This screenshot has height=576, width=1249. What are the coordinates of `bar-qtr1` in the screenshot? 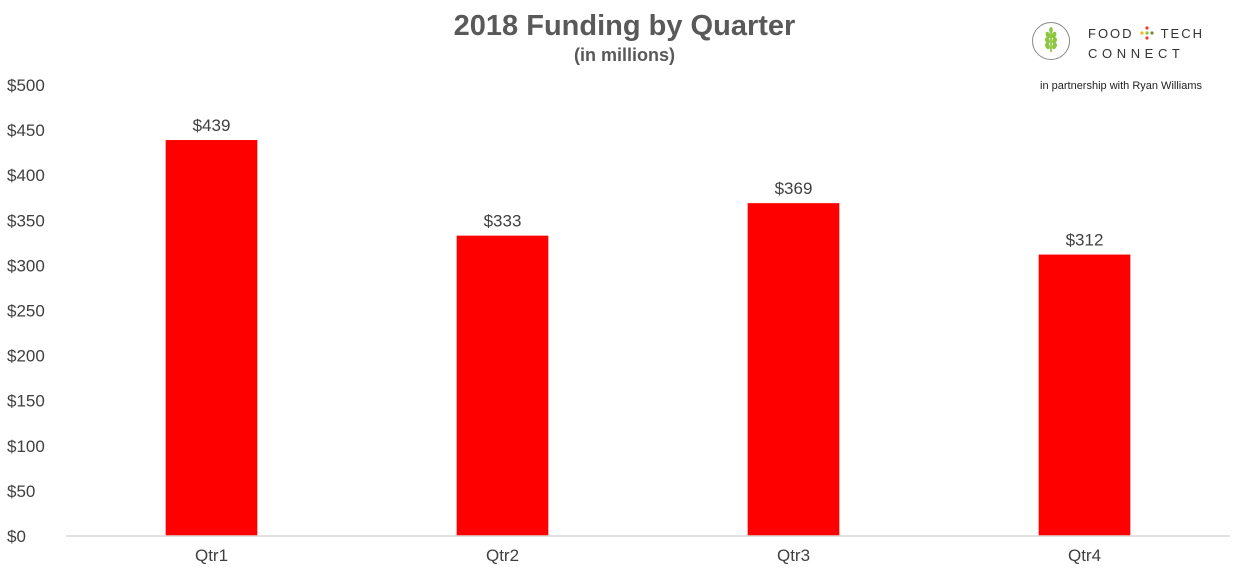 It's located at (211, 338).